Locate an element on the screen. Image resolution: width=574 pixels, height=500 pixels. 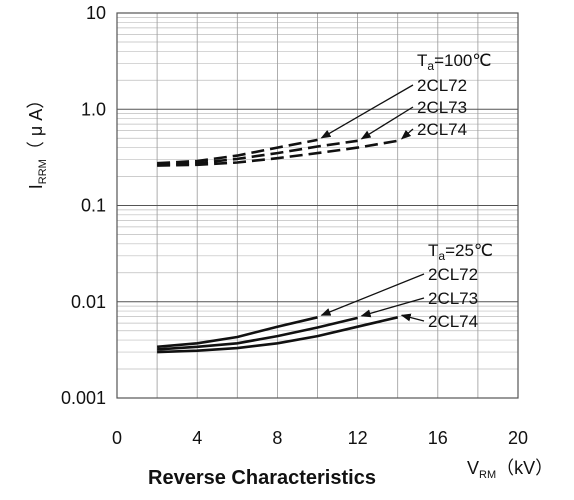
condition-label-0: Ta=100℃ is located at coordinates (454, 62).